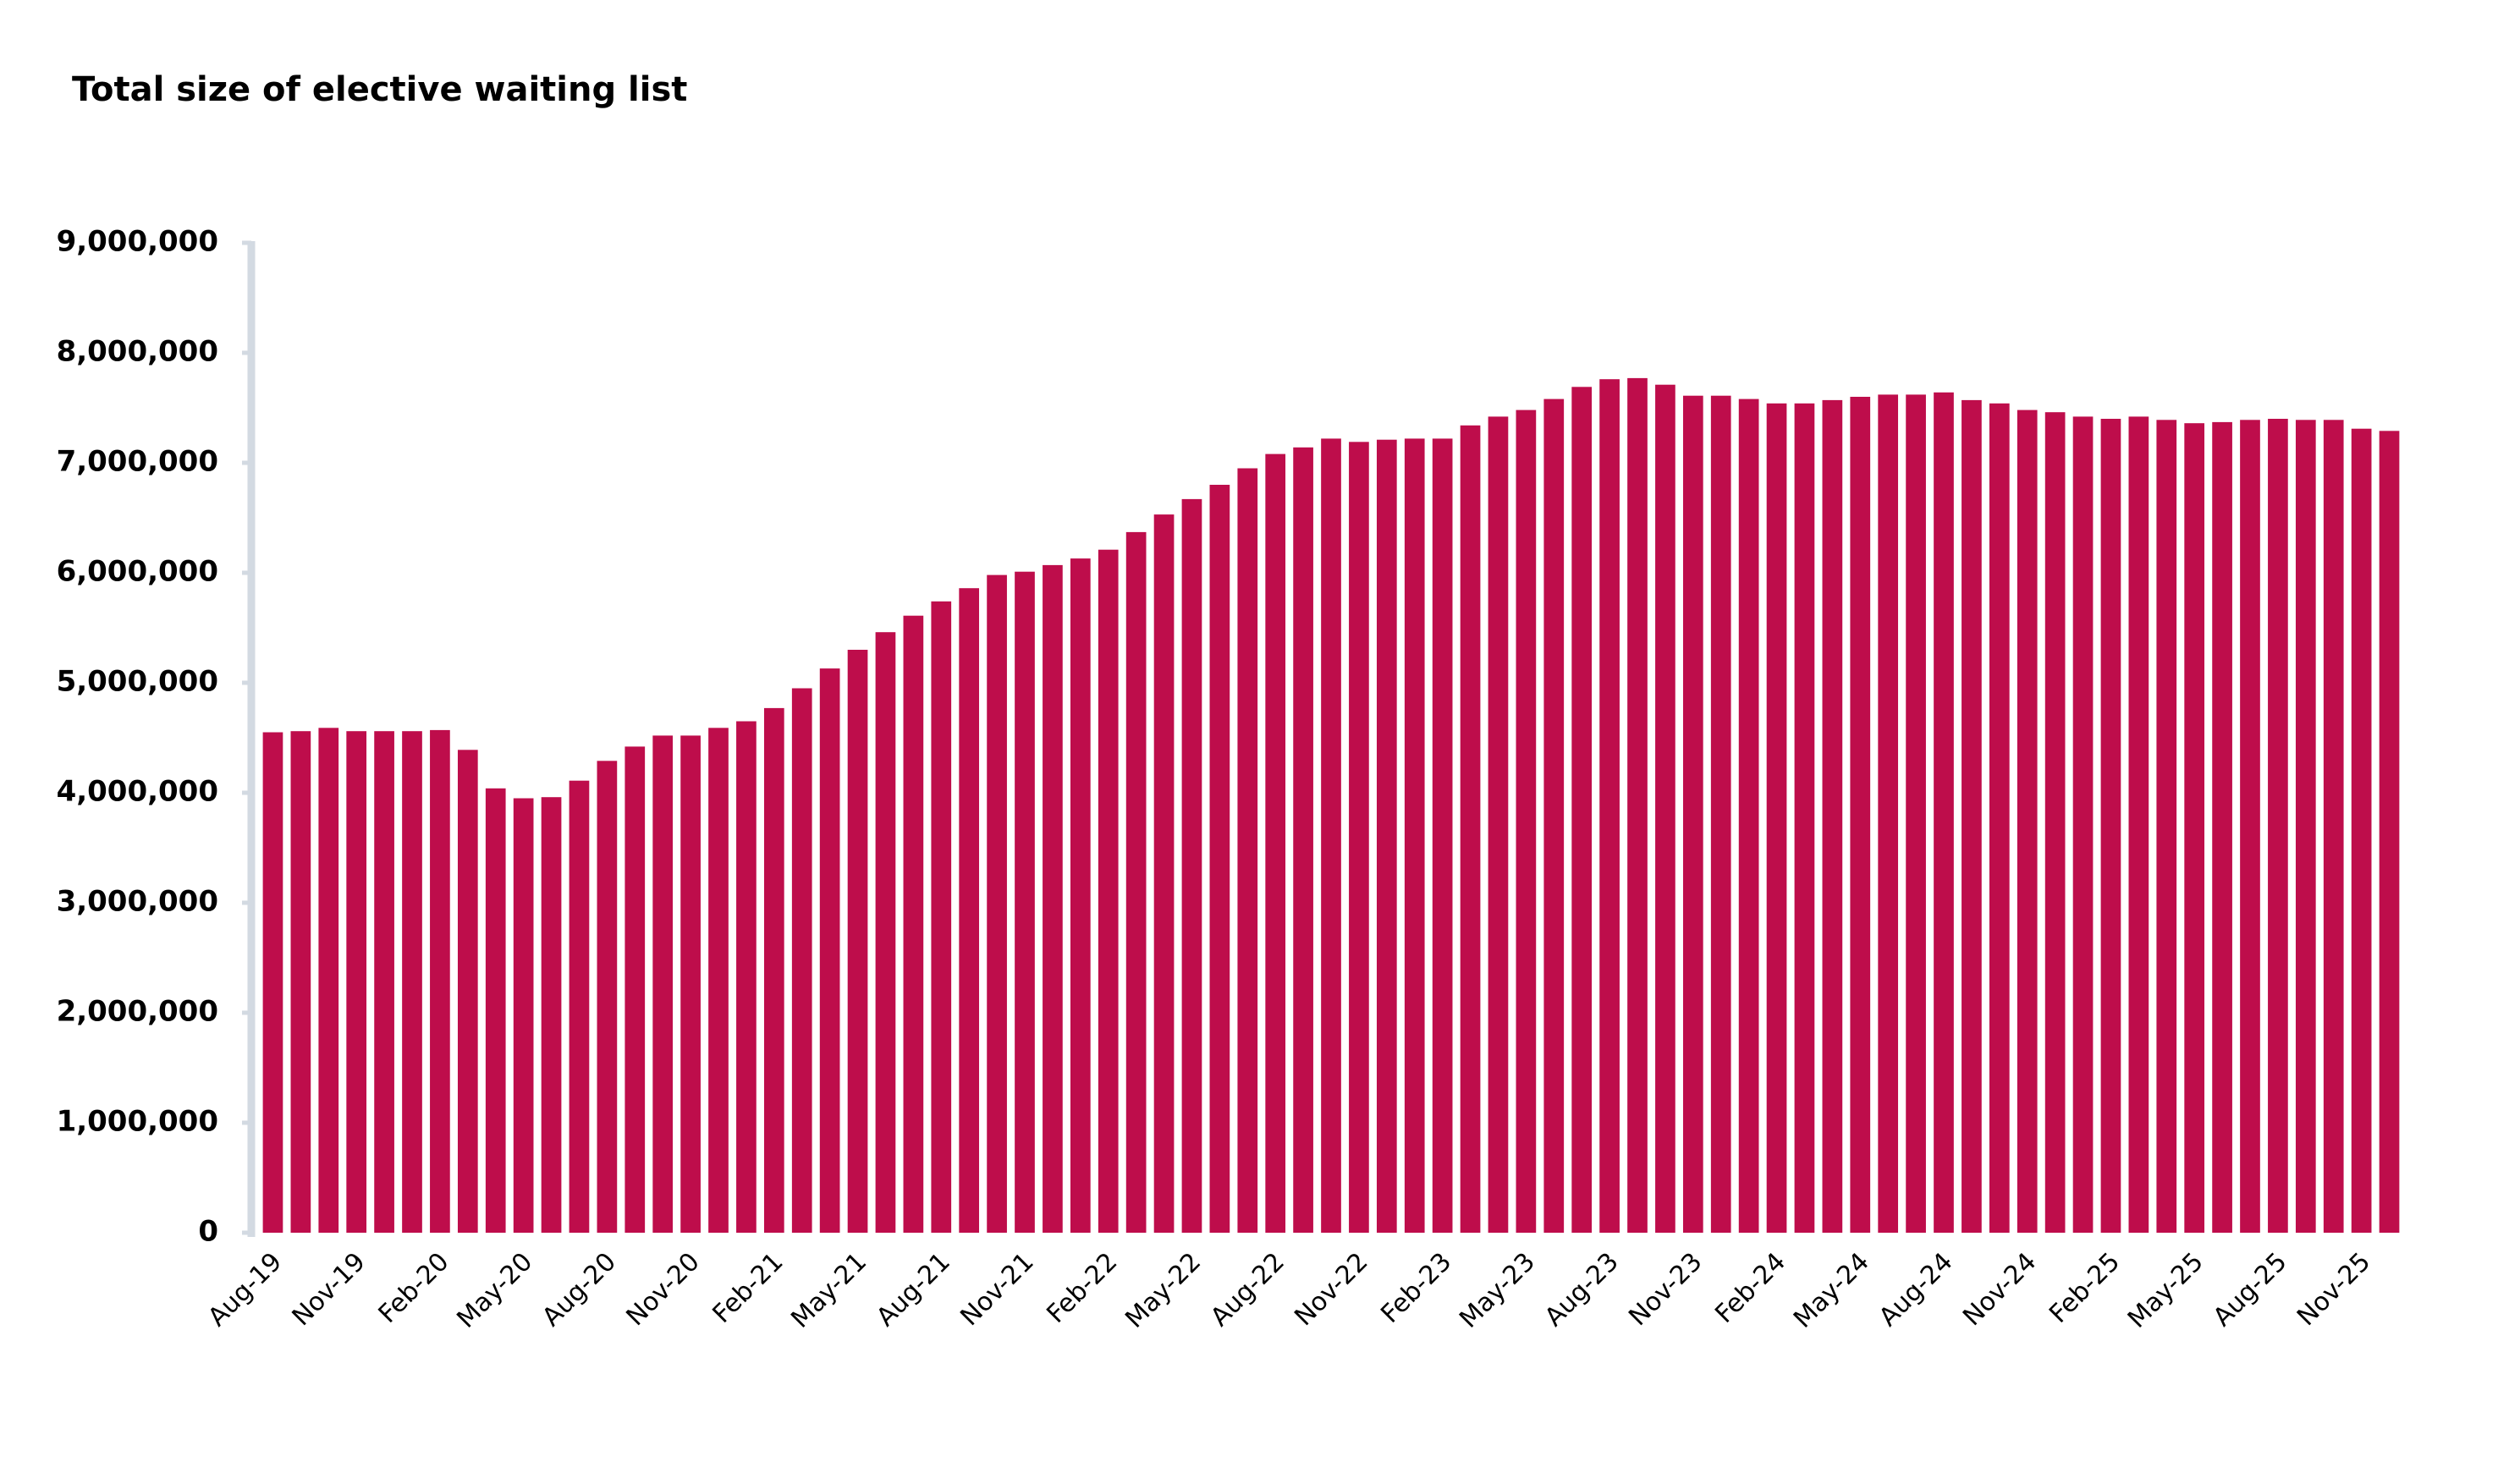  Describe the element at coordinates (2165, 1290) in the screenshot. I see `x-tick-label: May-25` at that location.